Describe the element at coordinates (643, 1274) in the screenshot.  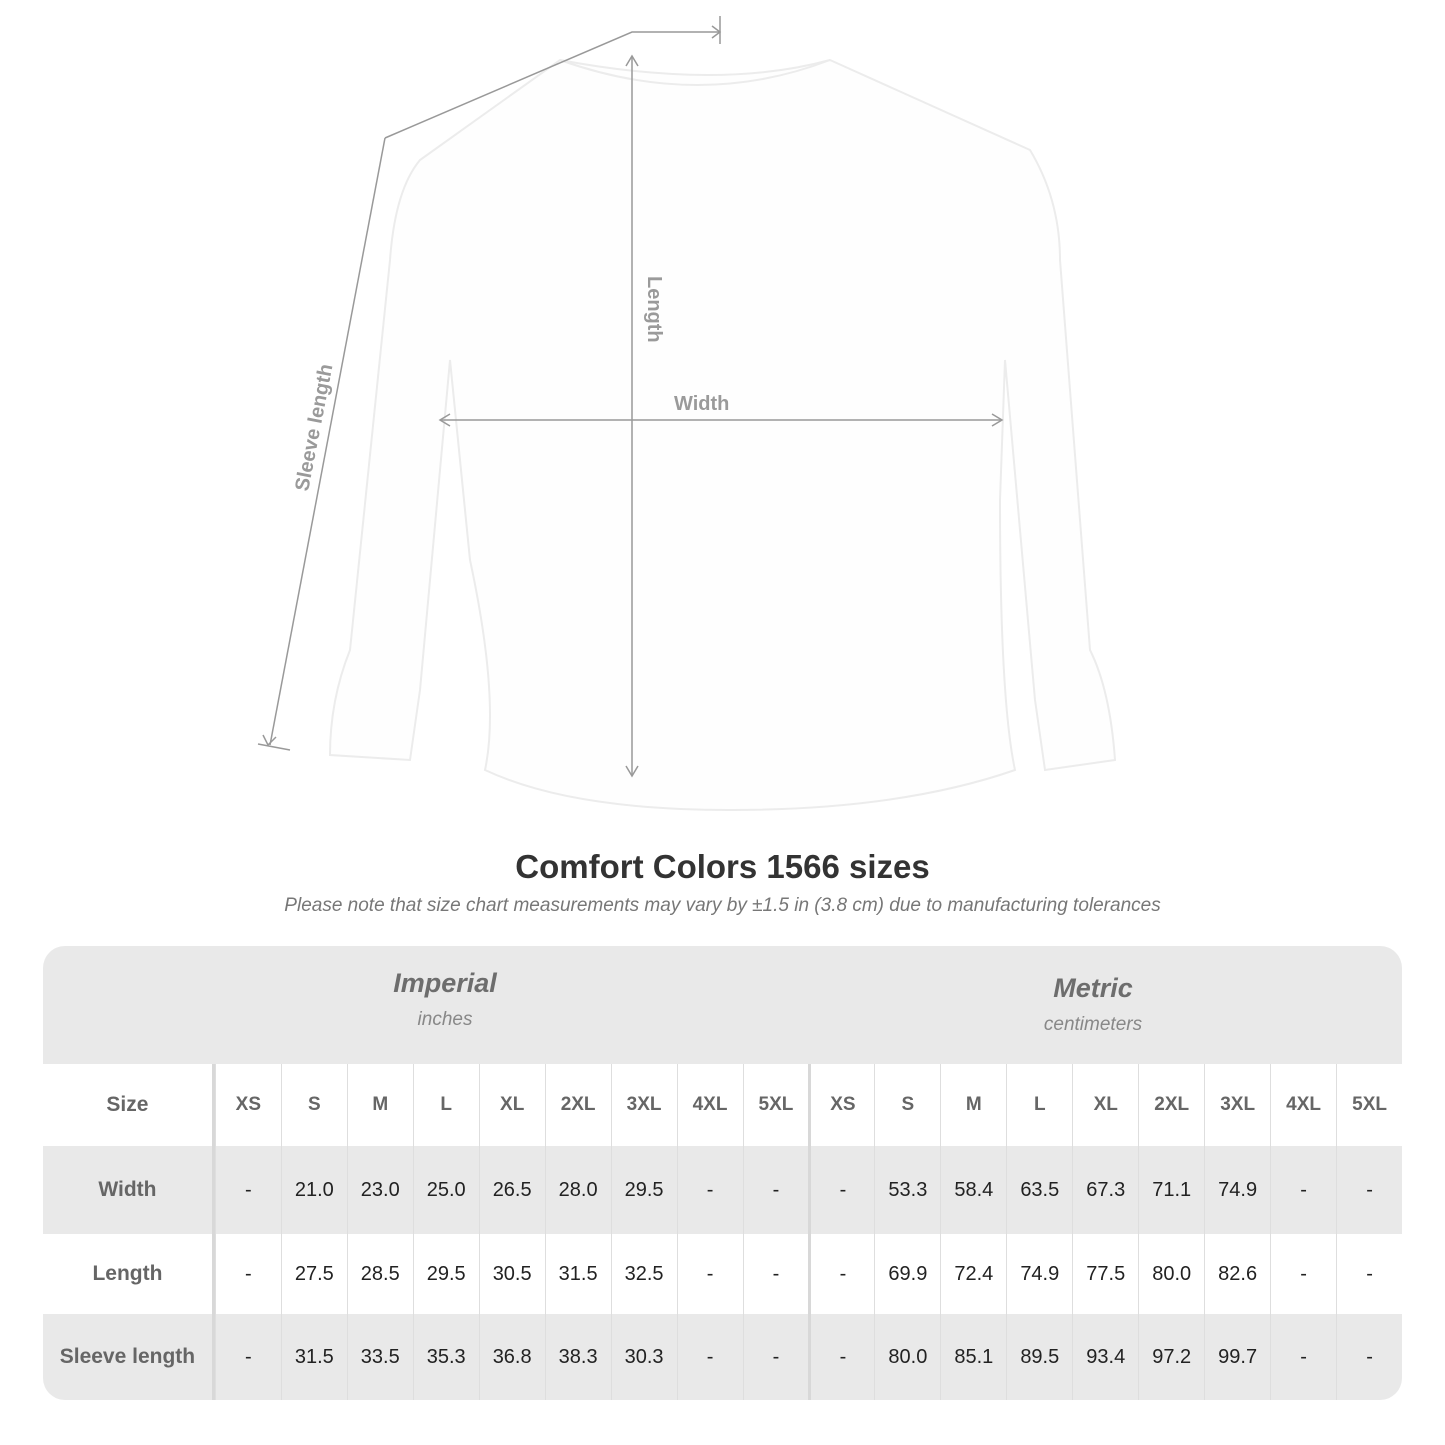
I see `value-cell: 32.5` at that location.